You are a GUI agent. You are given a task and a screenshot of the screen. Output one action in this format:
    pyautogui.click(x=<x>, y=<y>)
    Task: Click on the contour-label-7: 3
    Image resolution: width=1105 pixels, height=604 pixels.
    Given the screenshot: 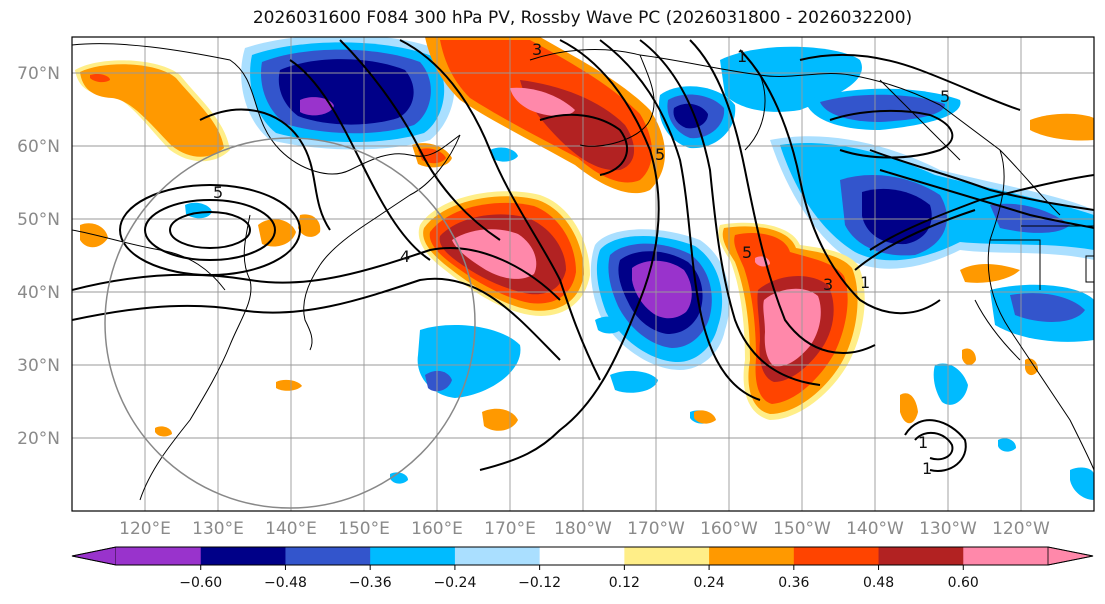 What is the action you would take?
    pyautogui.click(x=828, y=284)
    